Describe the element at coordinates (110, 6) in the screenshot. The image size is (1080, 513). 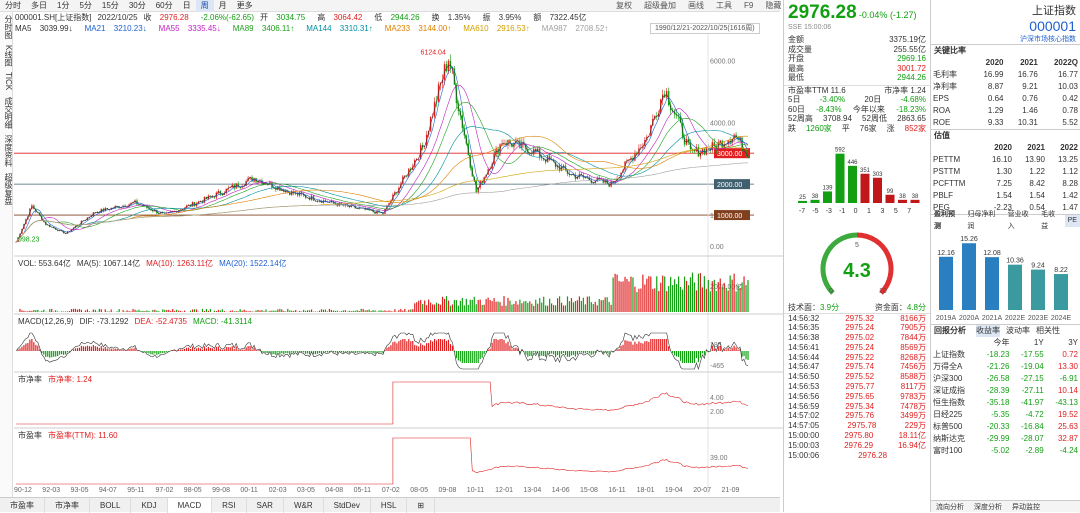
I see `period-tab: 15分` at that location.